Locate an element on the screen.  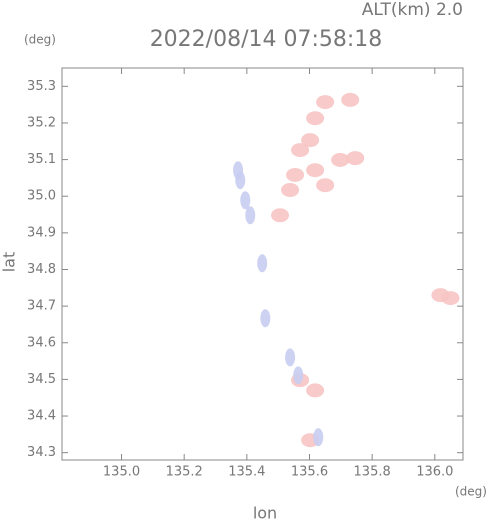
x-tick-label: 135.8 is located at coordinates (372, 472).